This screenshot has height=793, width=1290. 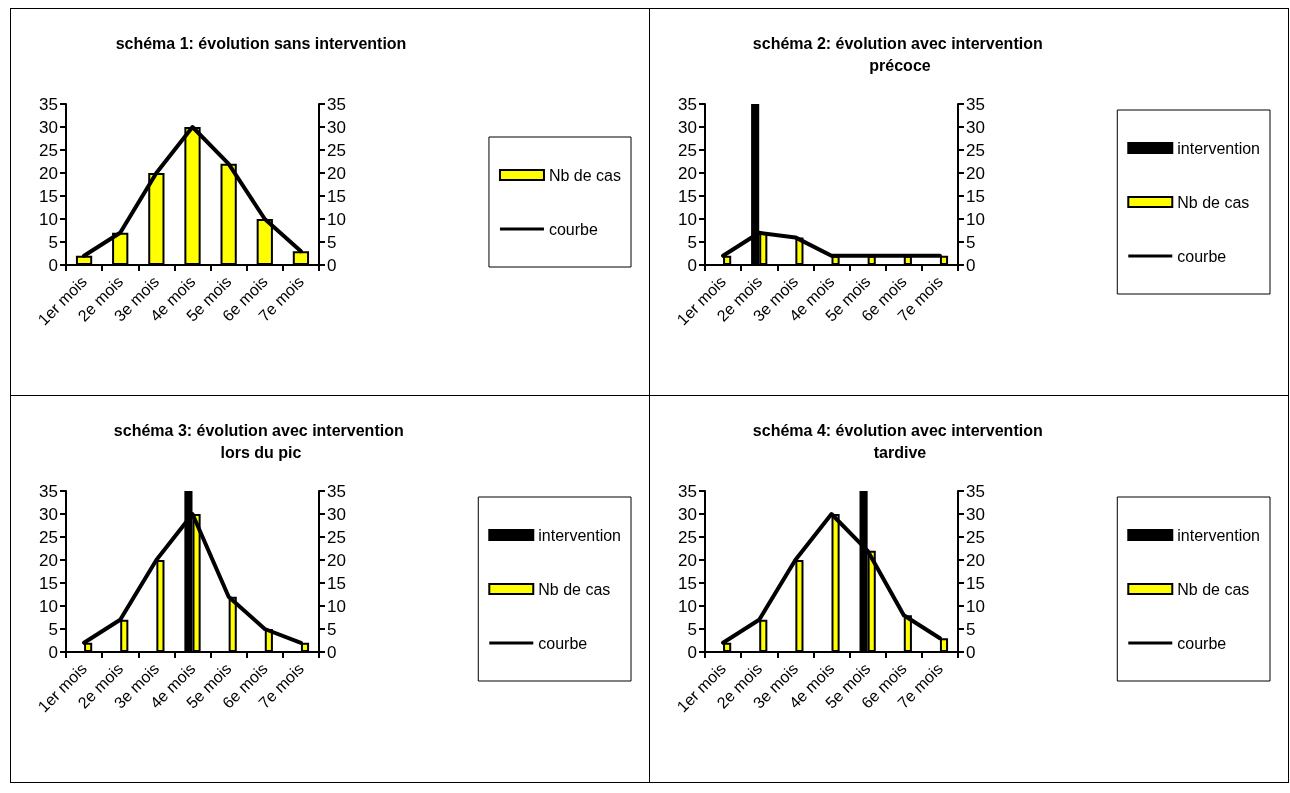 What do you see at coordinates (261, 43) in the screenshot?
I see `chart-title: schéma 1: évolution sans intervention` at bounding box center [261, 43].